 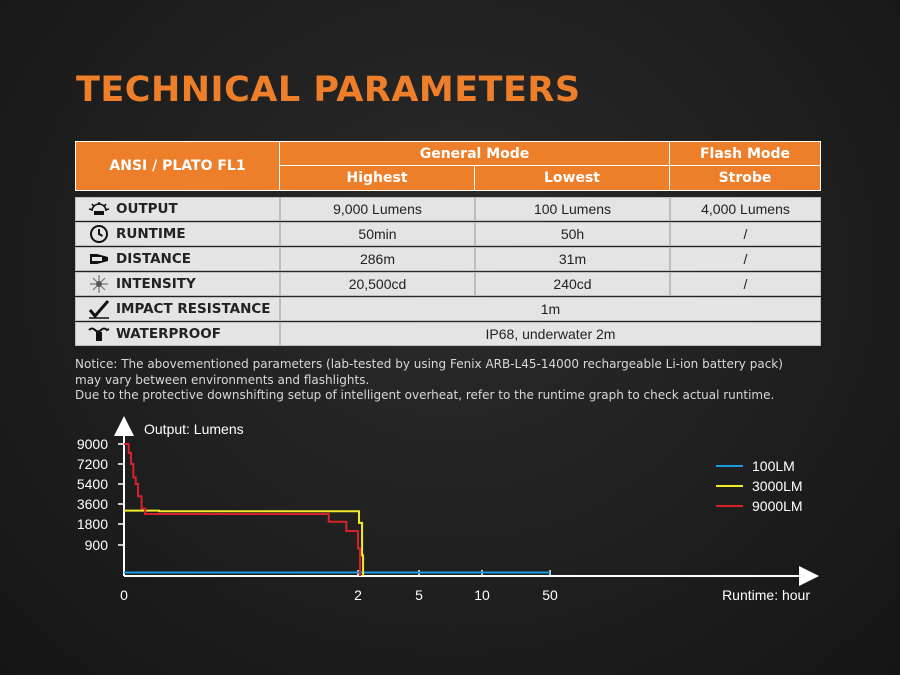 I want to click on x-tick-label: 0, so click(x=124, y=595).